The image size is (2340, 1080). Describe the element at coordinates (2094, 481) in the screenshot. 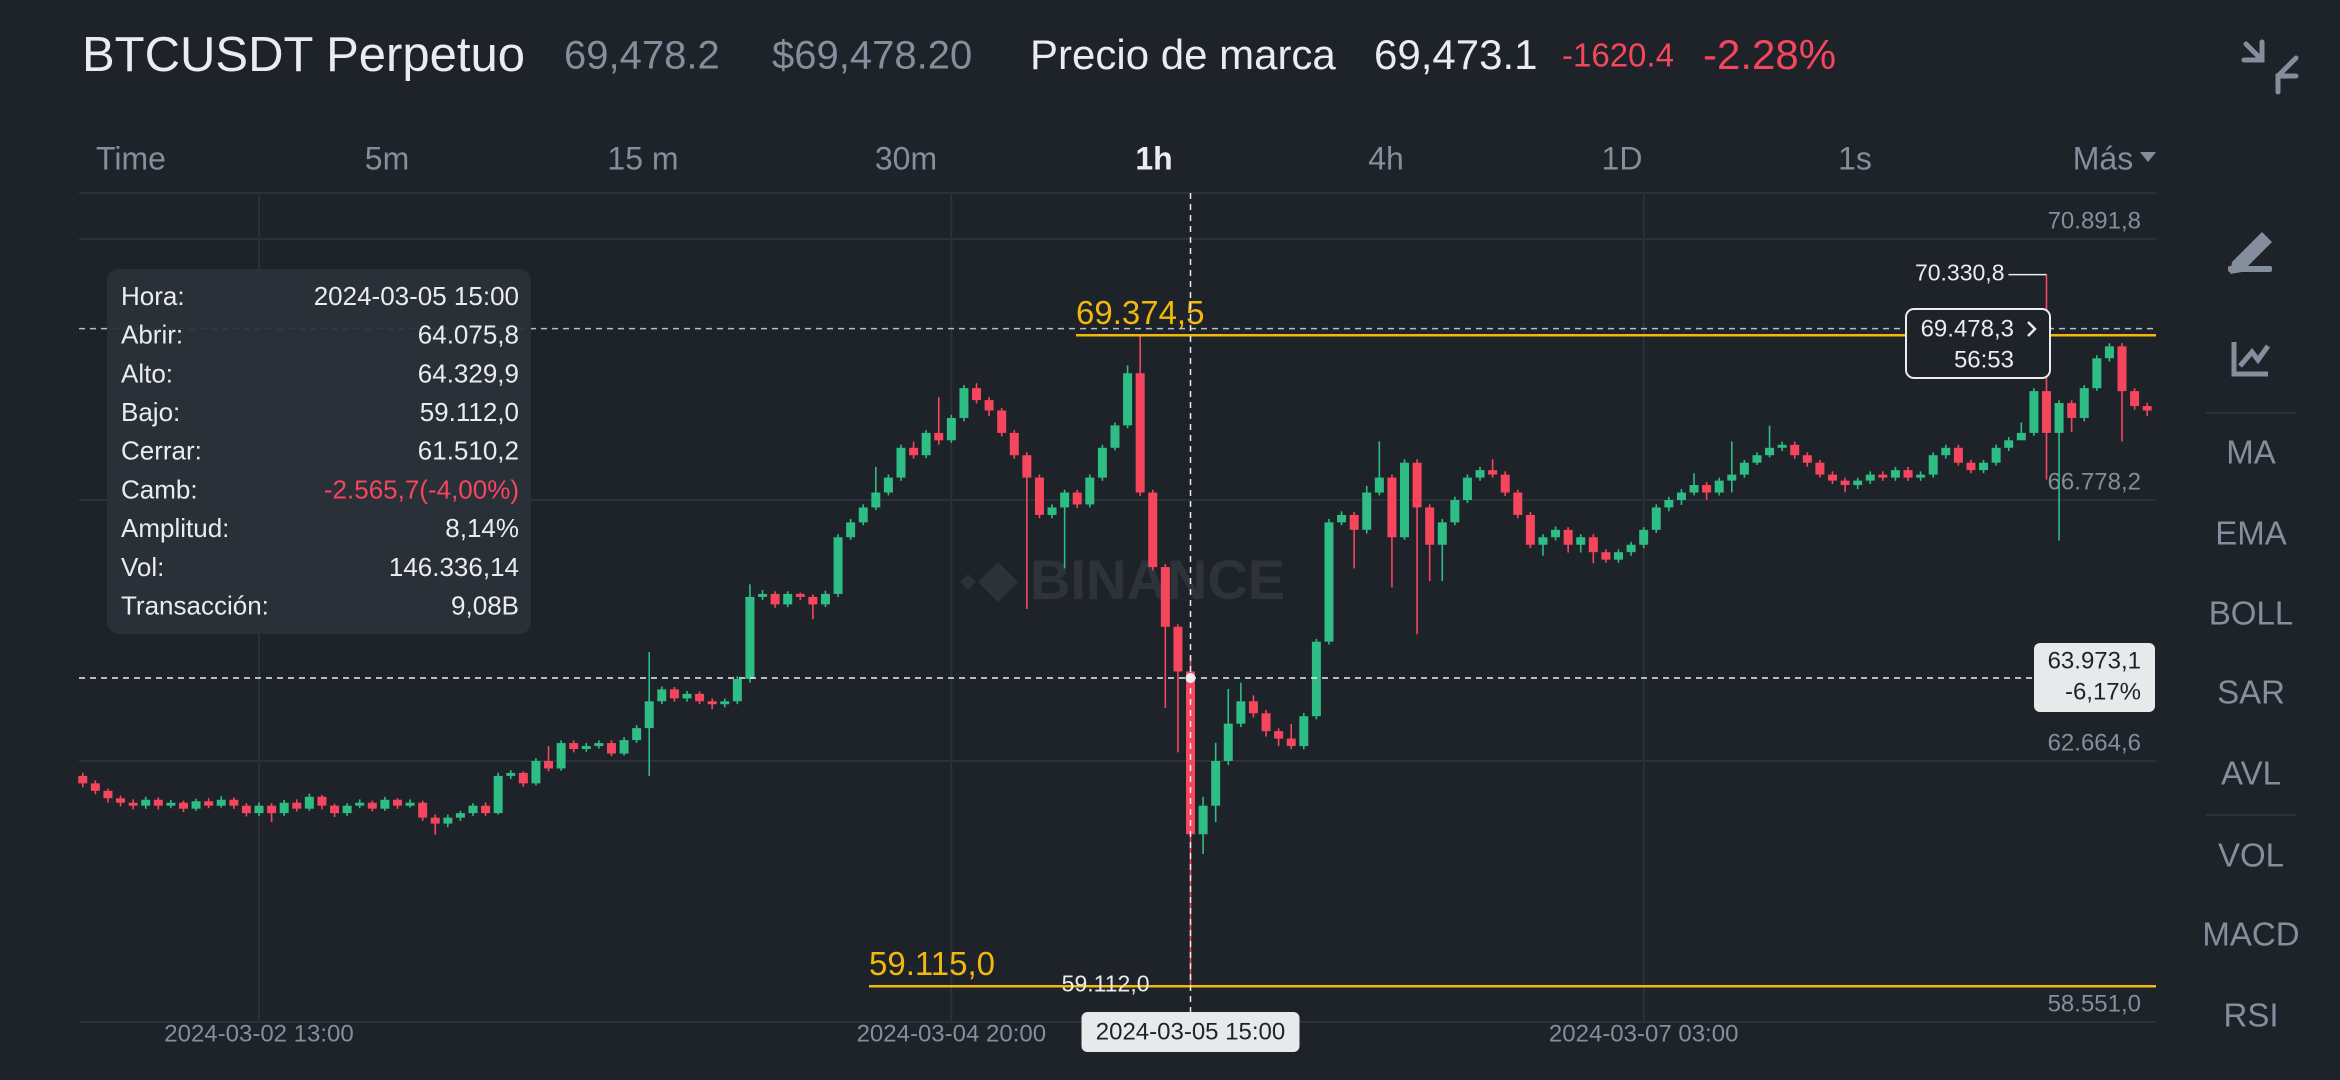

I see `y-tick-label: 66.778,2` at that location.